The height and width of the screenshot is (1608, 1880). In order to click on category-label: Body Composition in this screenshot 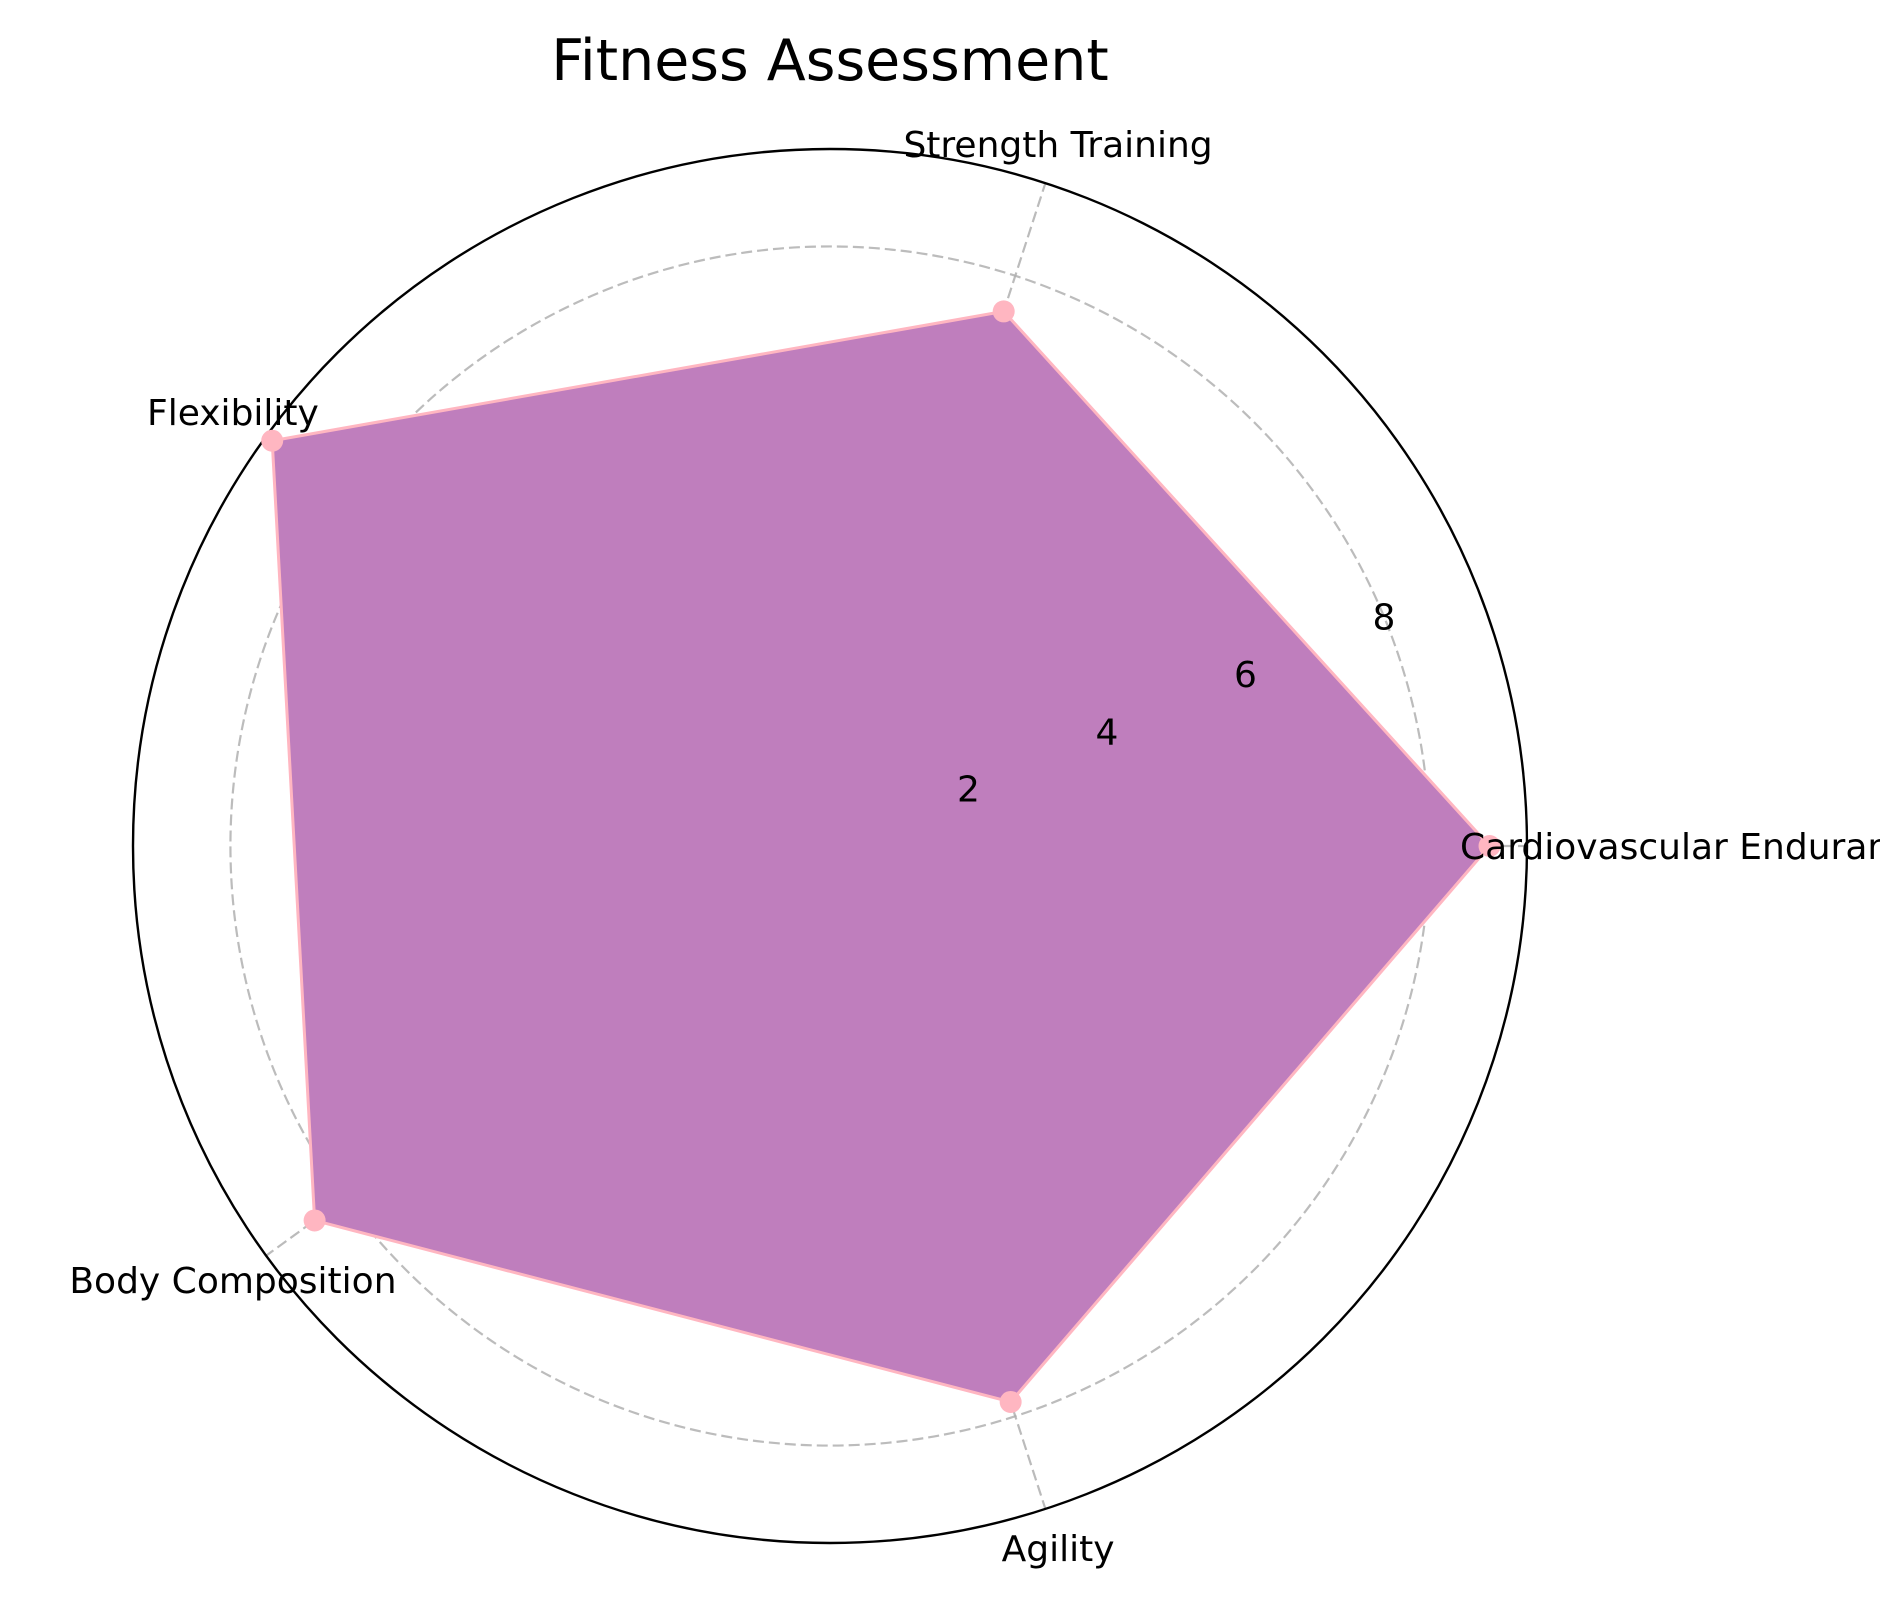, I will do `click(232, 1281)`.